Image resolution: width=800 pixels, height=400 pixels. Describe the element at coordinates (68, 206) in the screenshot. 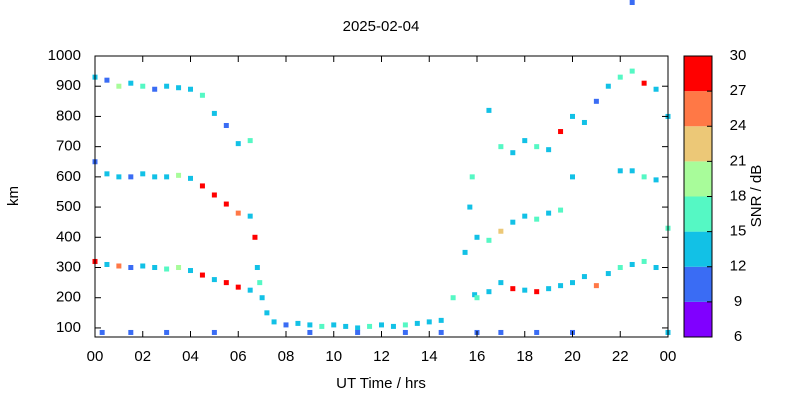

I see `y-tick-label: 500` at that location.